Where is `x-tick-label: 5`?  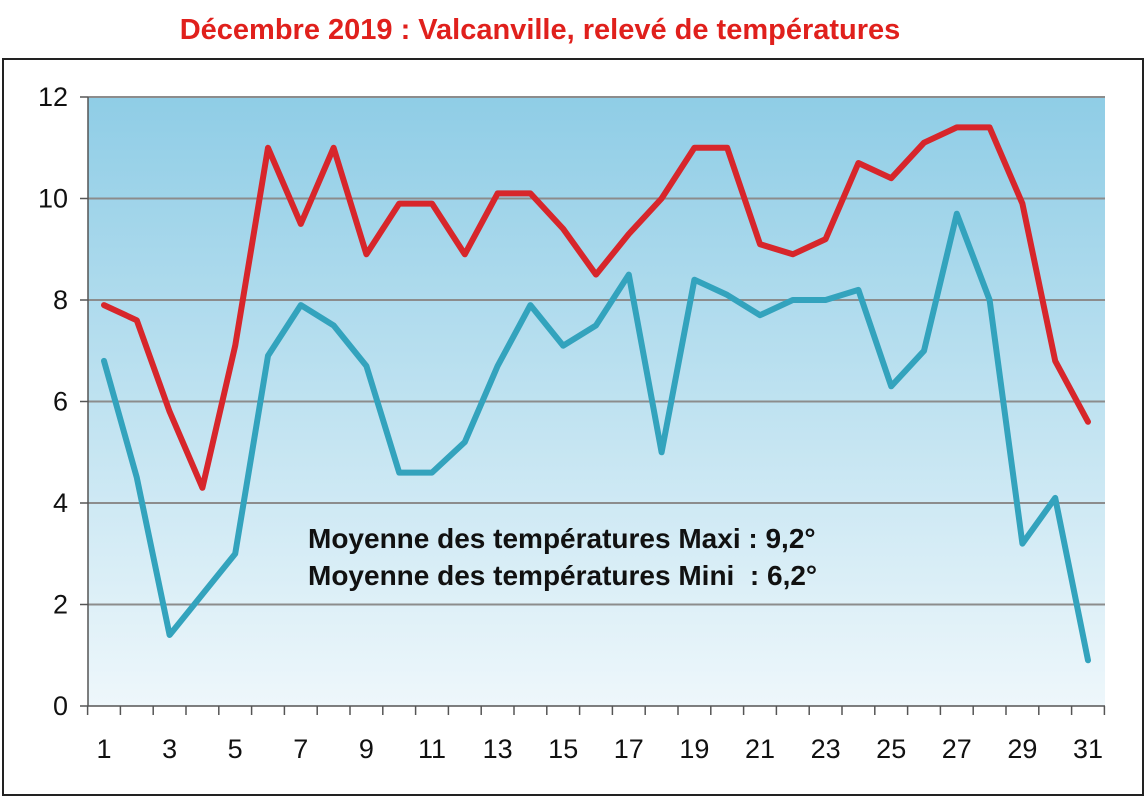 x-tick-label: 5 is located at coordinates (235, 749).